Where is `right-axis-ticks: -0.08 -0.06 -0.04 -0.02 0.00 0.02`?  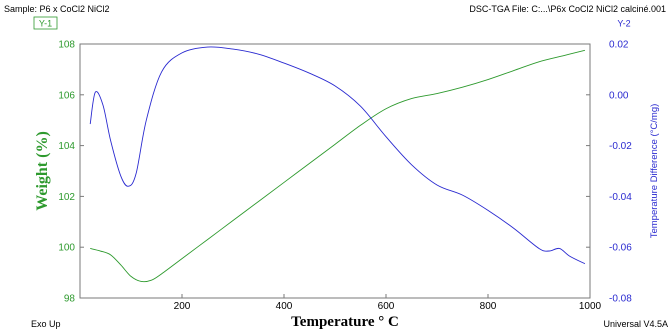
right-axis-ticks: -0.08 -0.06 -0.04 -0.02 0.00 0.02 is located at coordinates (609, 172).